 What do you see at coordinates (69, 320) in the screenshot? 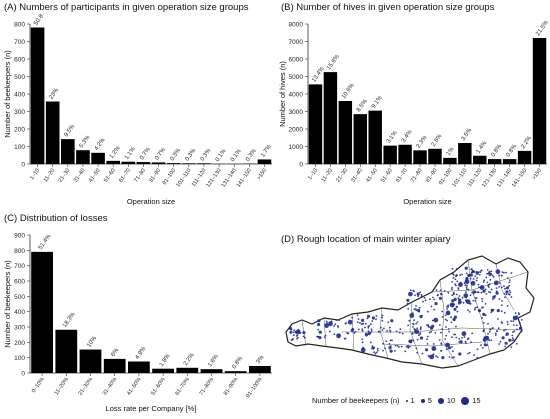
I see `bar-data-label: 18.3%` at bounding box center [69, 320].